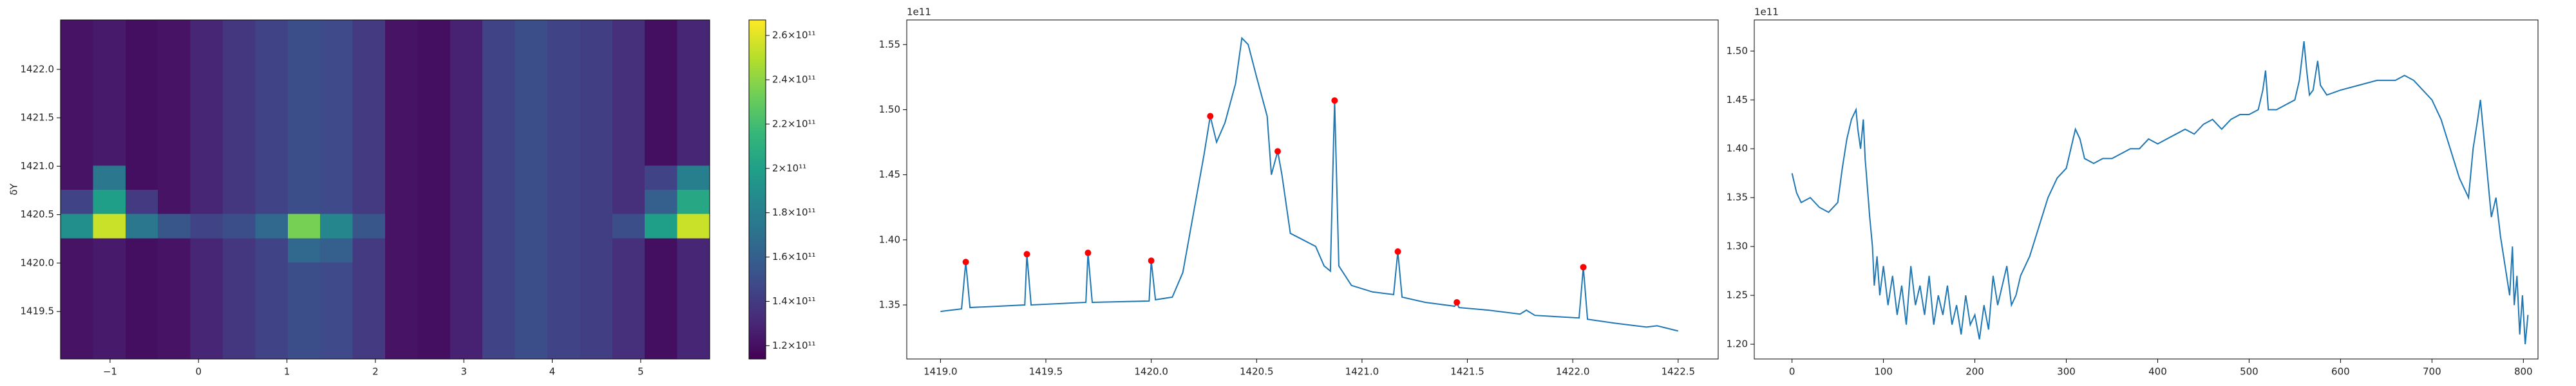  What do you see at coordinates (38, 118) in the screenshot?
I see `y-tick-label: 1421.5` at bounding box center [38, 118].